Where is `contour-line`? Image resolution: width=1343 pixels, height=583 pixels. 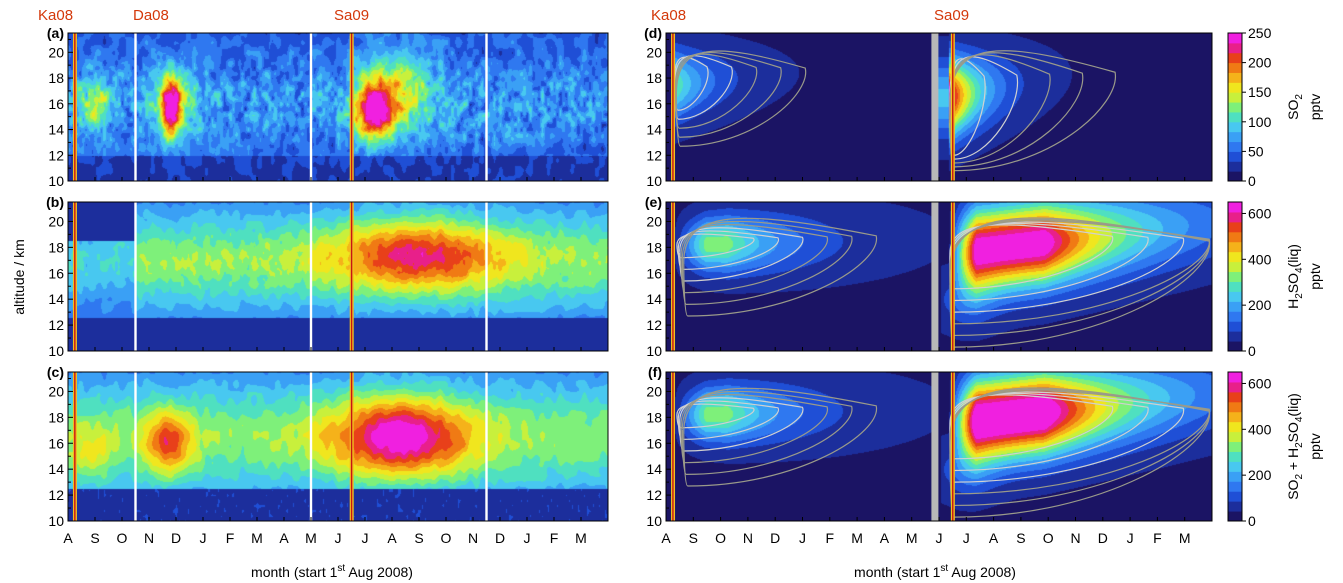 contour-line is located at coordinates (741, 98).